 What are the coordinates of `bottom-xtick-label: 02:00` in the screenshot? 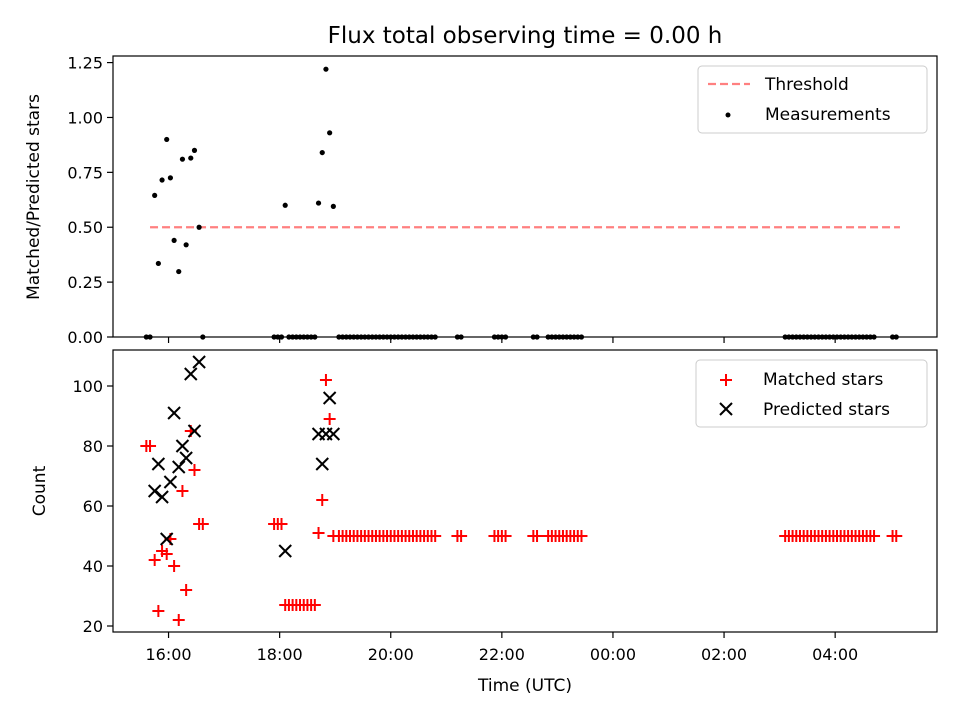 It's located at (724, 654).